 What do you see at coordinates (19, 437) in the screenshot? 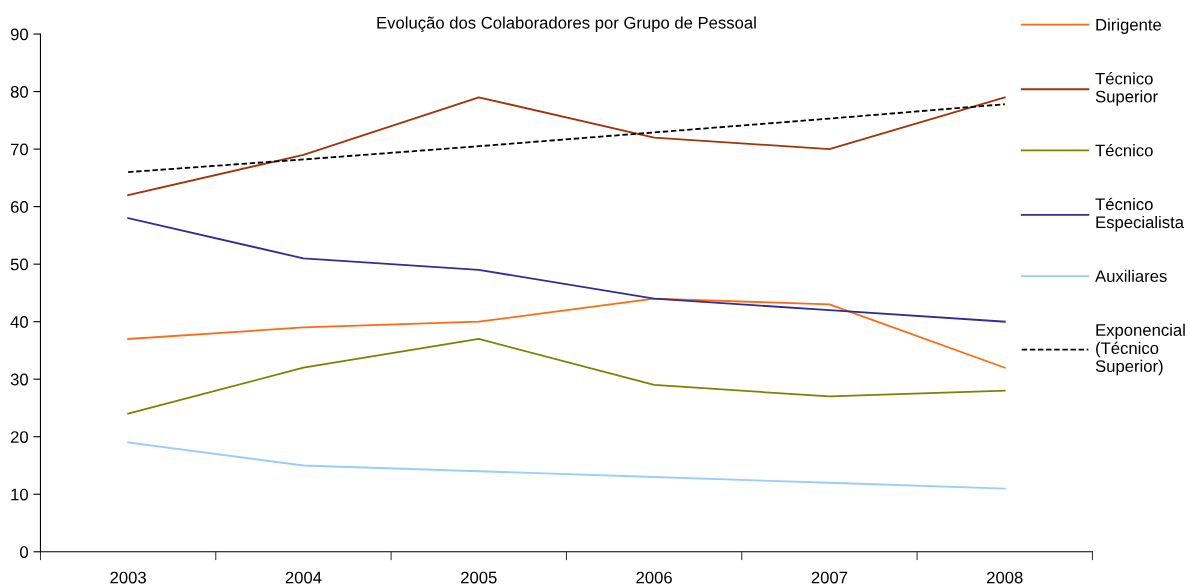
I see `y-tick-label: 20` at bounding box center [19, 437].